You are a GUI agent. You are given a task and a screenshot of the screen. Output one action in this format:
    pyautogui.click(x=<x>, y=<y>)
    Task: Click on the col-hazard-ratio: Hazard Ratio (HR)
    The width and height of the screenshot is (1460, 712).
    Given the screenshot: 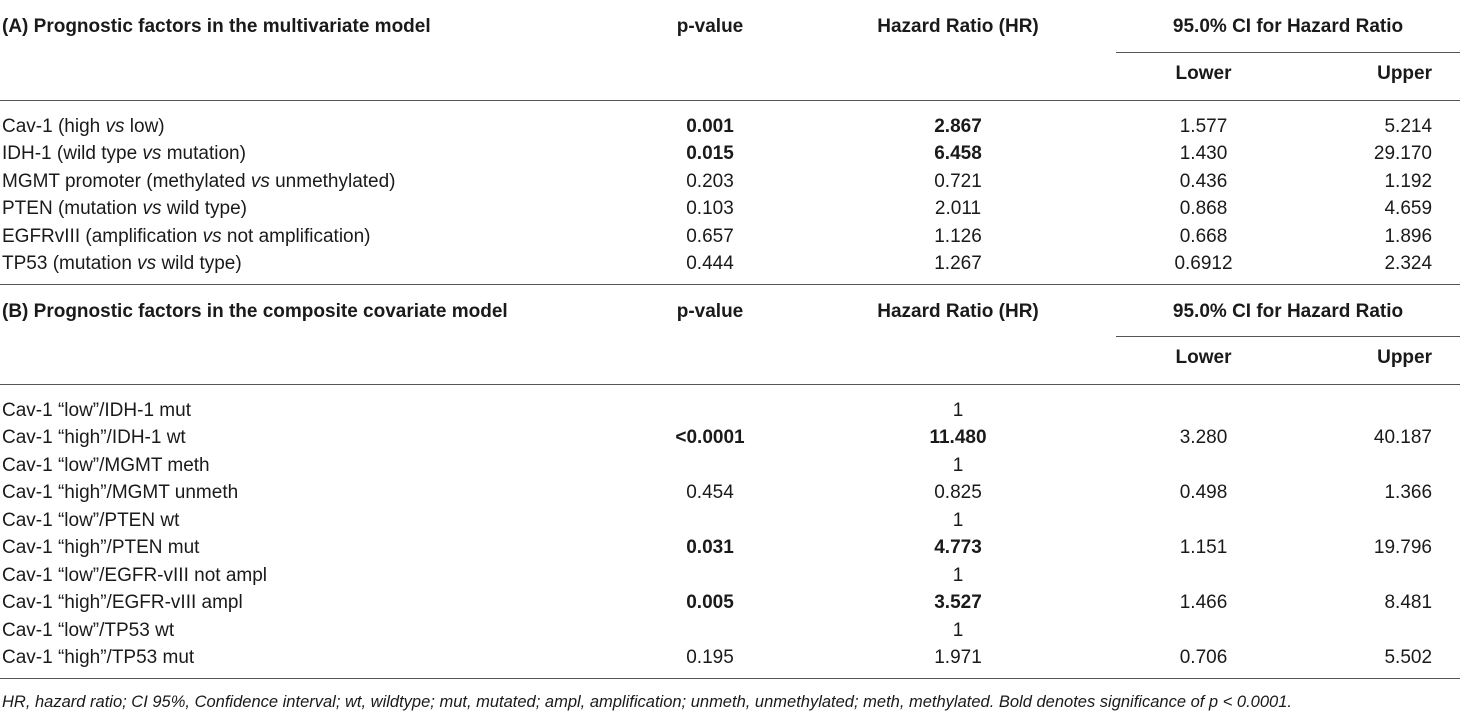 What is the action you would take?
    pyautogui.click(x=958, y=26)
    